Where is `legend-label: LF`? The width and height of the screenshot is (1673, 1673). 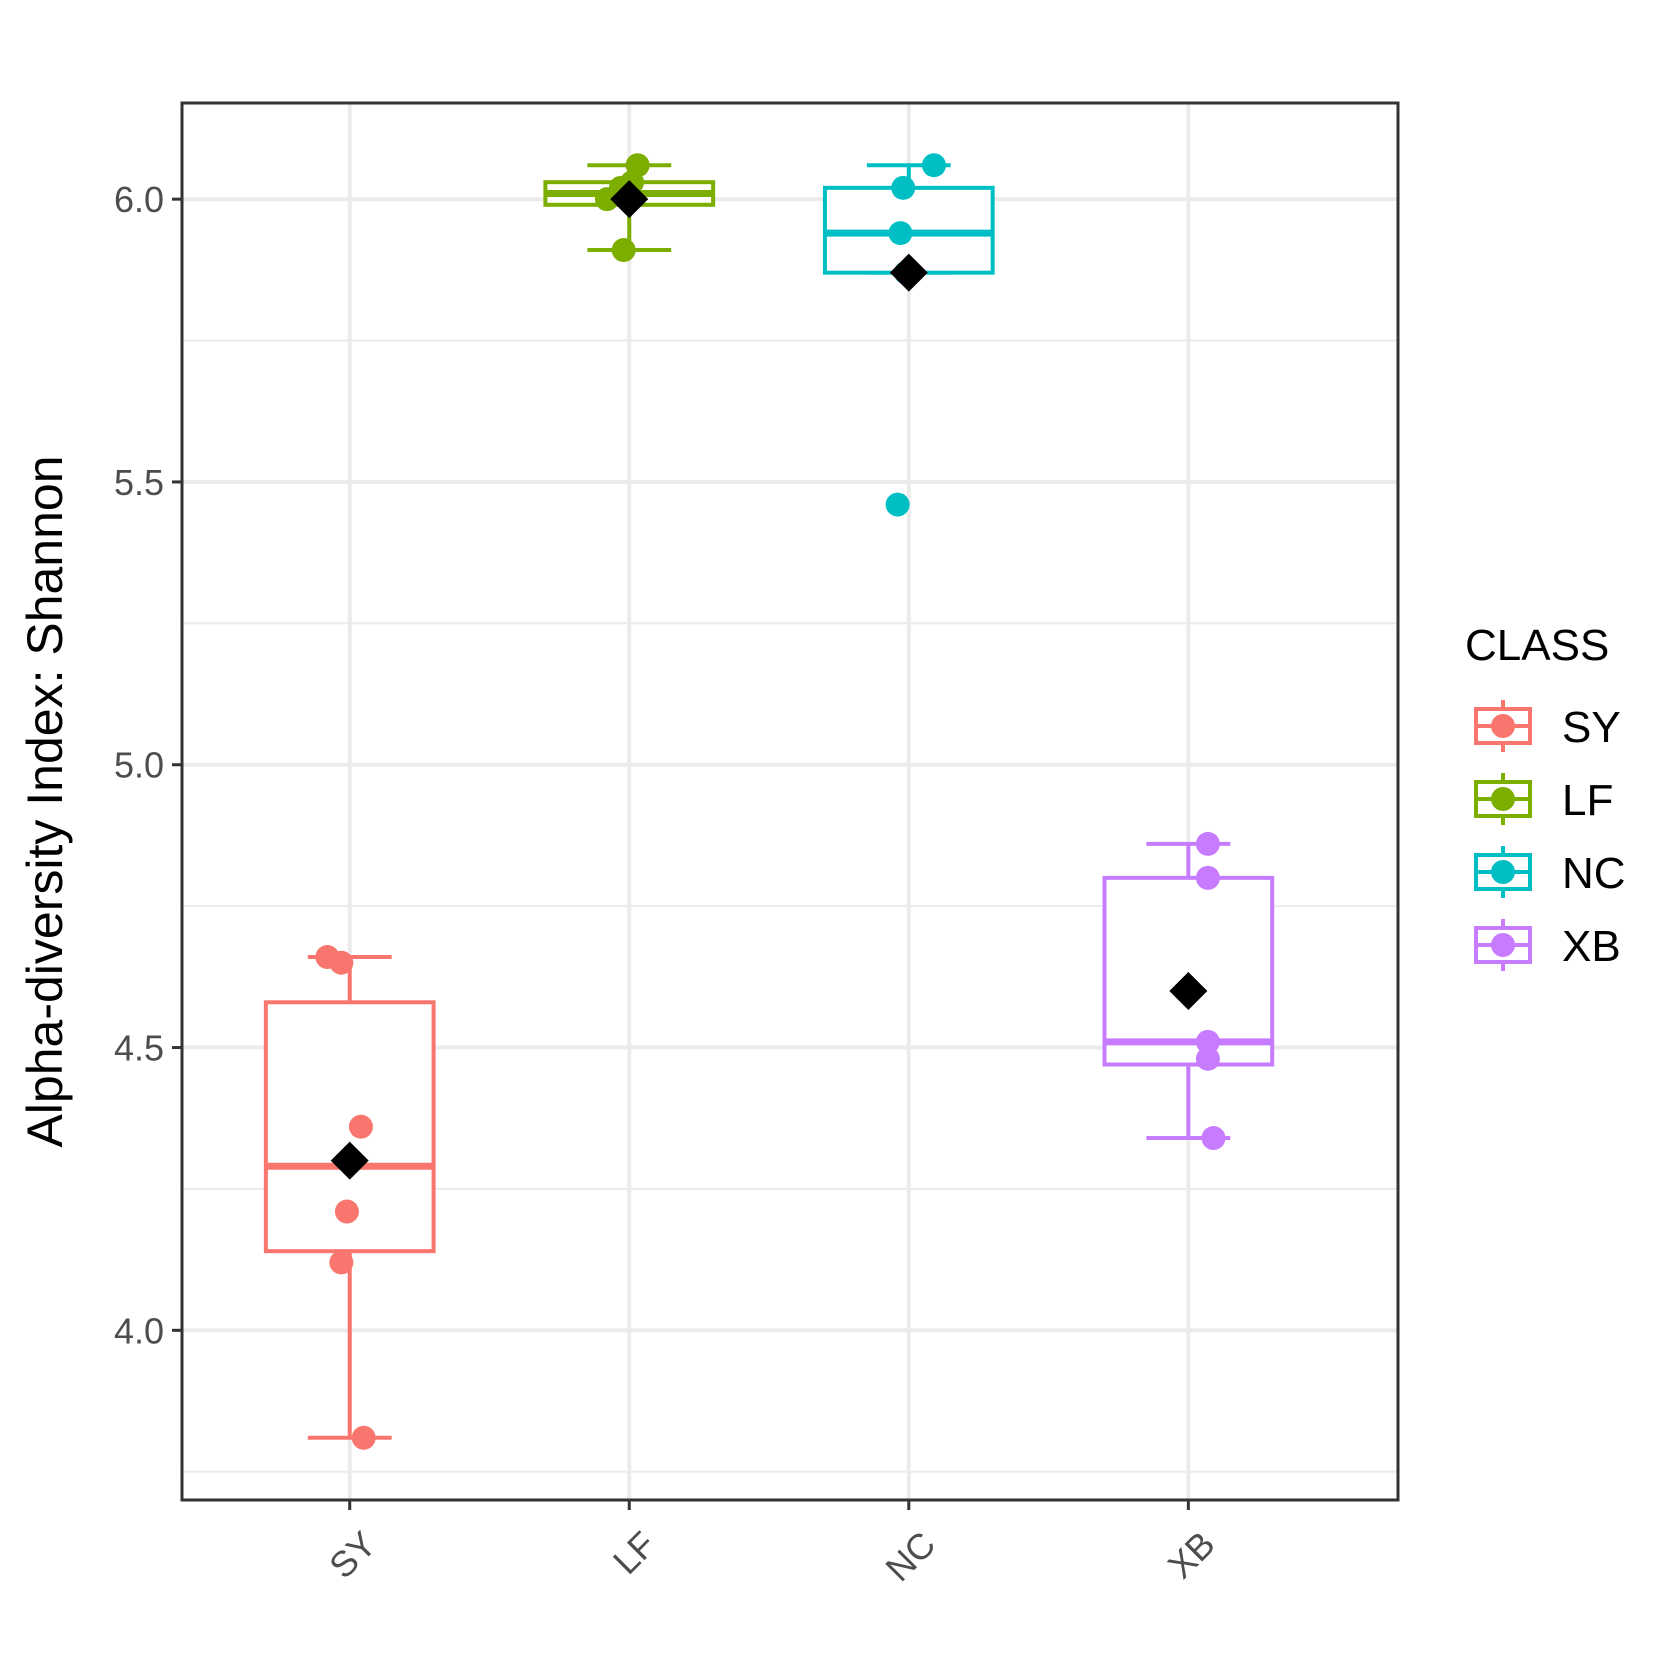 legend-label: LF is located at coordinates (1587, 800).